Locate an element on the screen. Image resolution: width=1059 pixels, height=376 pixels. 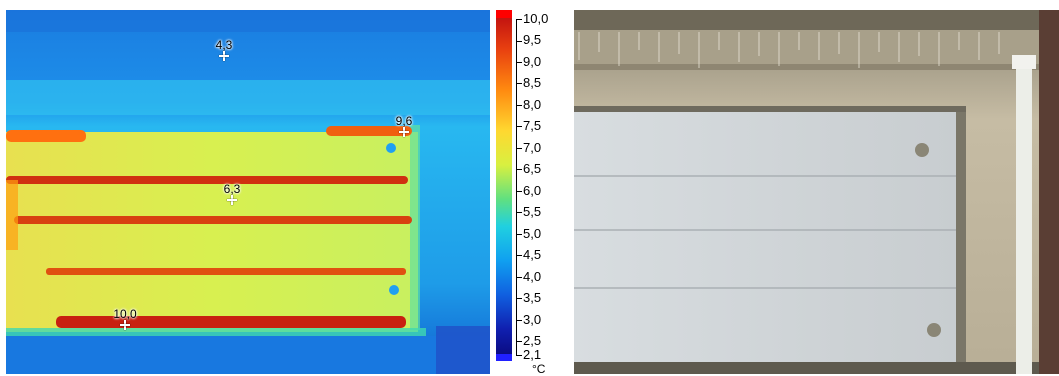
temperature-spot-marker: 10,0 is located at coordinates (125, 322).